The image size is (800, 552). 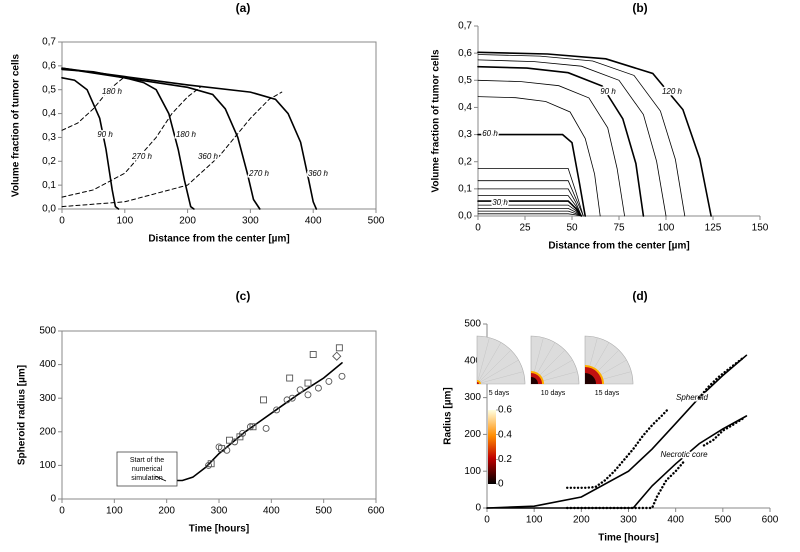 What do you see at coordinates (505, 434) in the screenshot?
I see `colorbar-tick-label: 0.4` at bounding box center [505, 434].